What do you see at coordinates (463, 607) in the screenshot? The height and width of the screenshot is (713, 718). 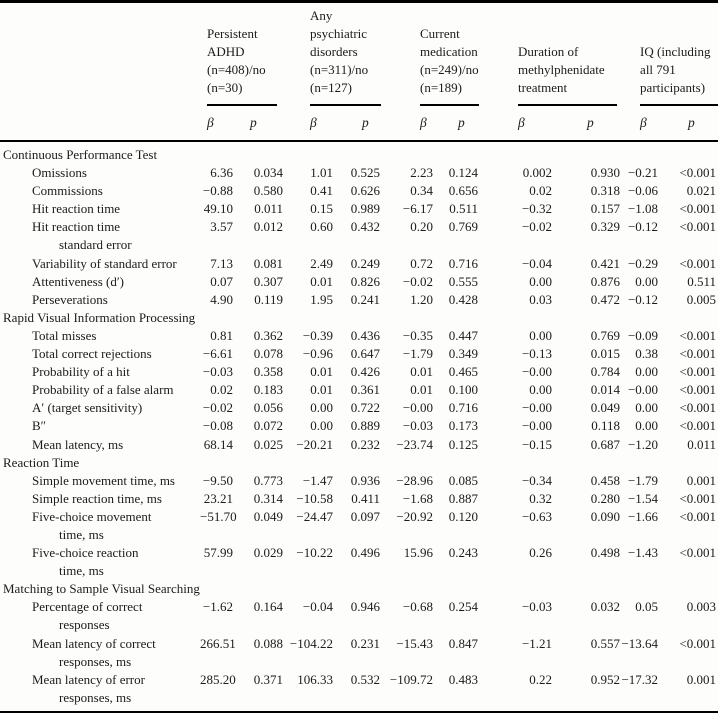 I see `p-value-cell: 0.254` at bounding box center [463, 607].